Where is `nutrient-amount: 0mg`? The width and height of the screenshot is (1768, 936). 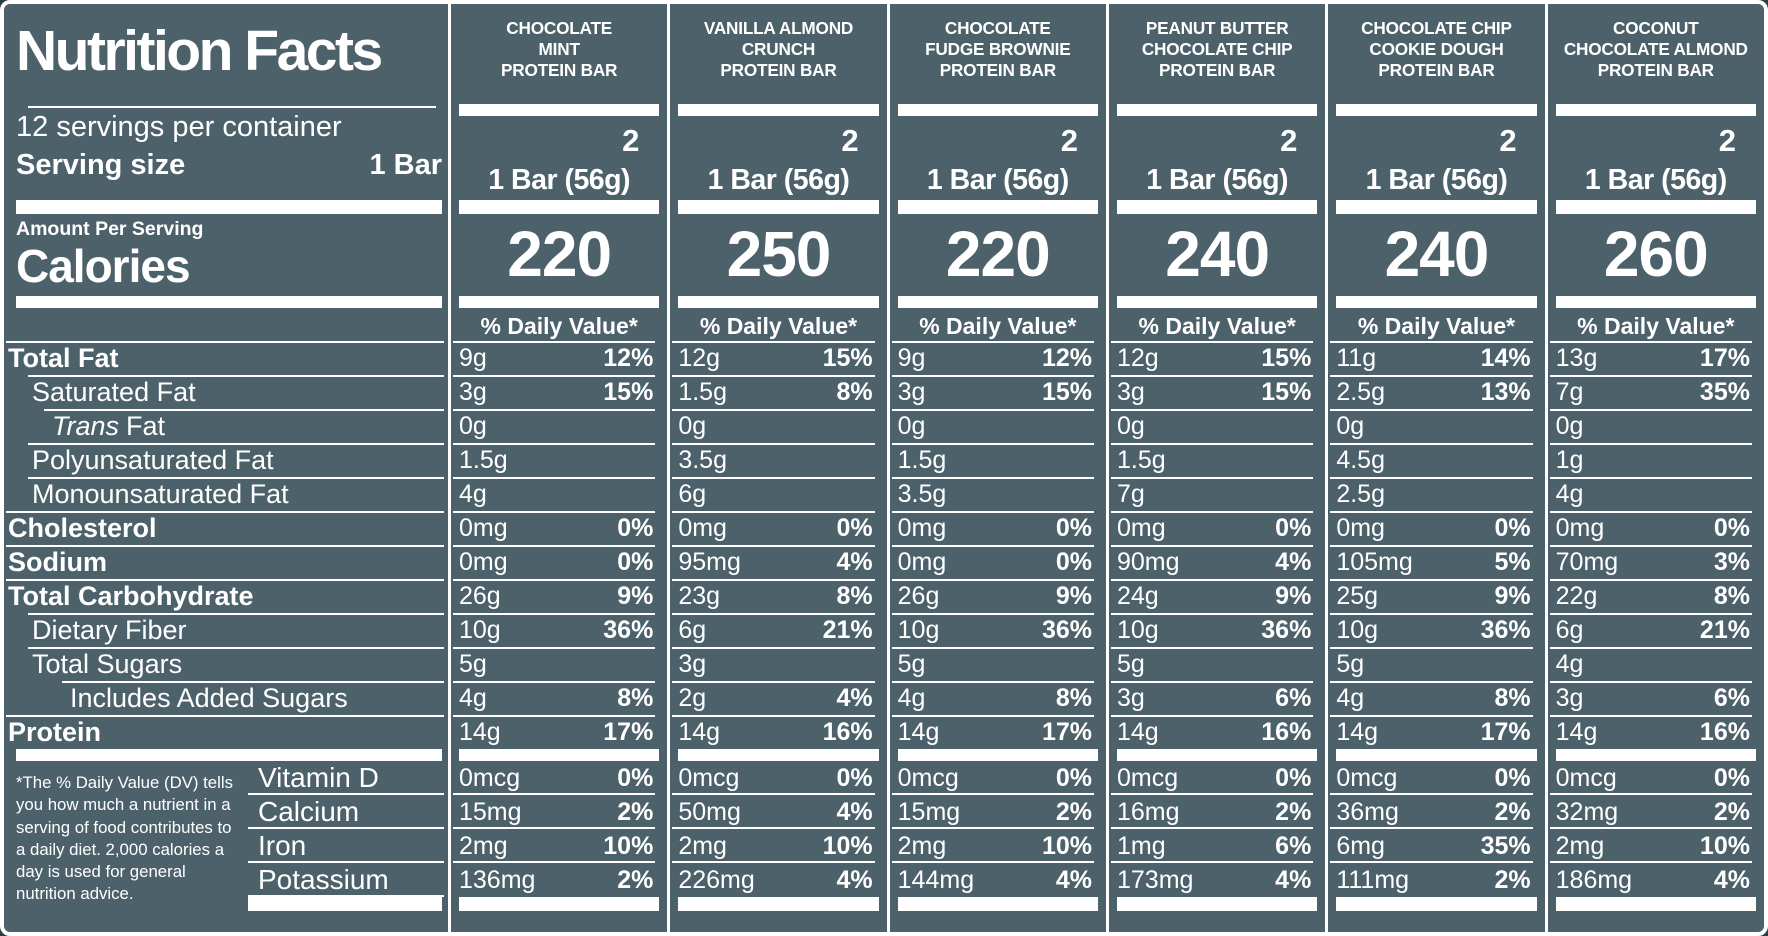 nutrient-amount: 0mg is located at coordinates (702, 528).